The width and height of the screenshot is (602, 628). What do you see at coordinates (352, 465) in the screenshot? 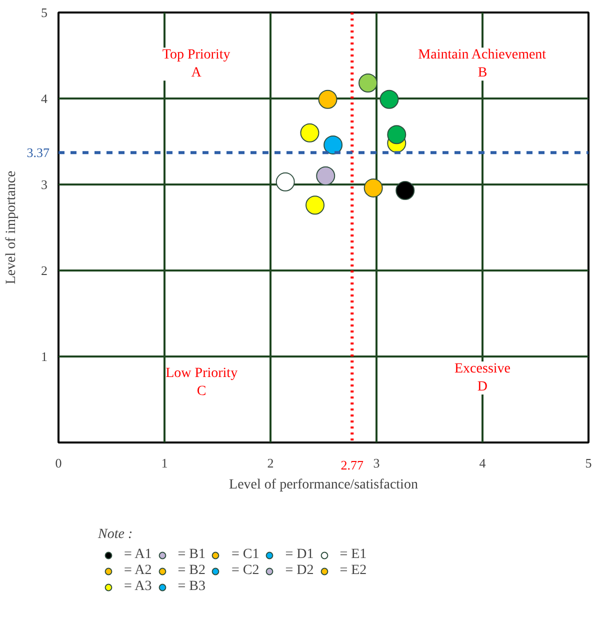
I see `ref-line-label: 2.77` at bounding box center [352, 465].